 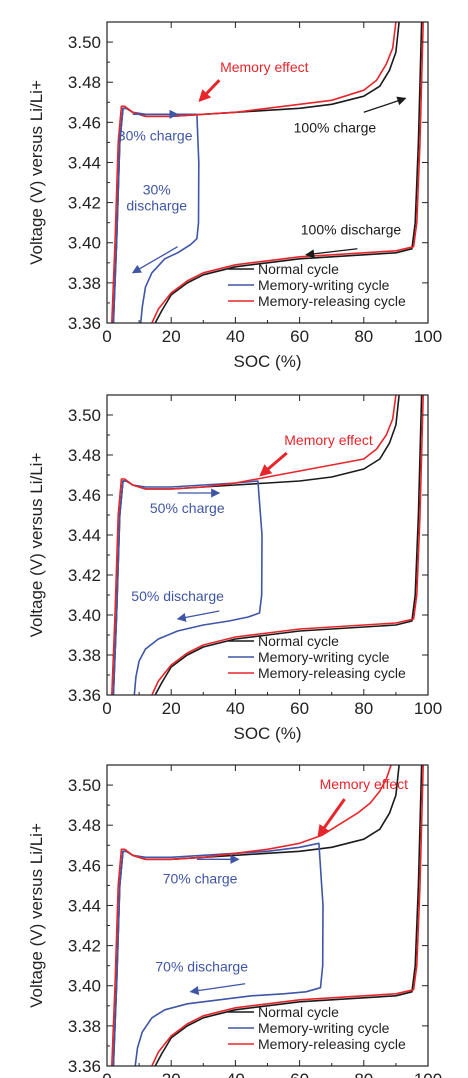 What do you see at coordinates (187, 508) in the screenshot?
I see `annotation-label: 50% charge` at bounding box center [187, 508].